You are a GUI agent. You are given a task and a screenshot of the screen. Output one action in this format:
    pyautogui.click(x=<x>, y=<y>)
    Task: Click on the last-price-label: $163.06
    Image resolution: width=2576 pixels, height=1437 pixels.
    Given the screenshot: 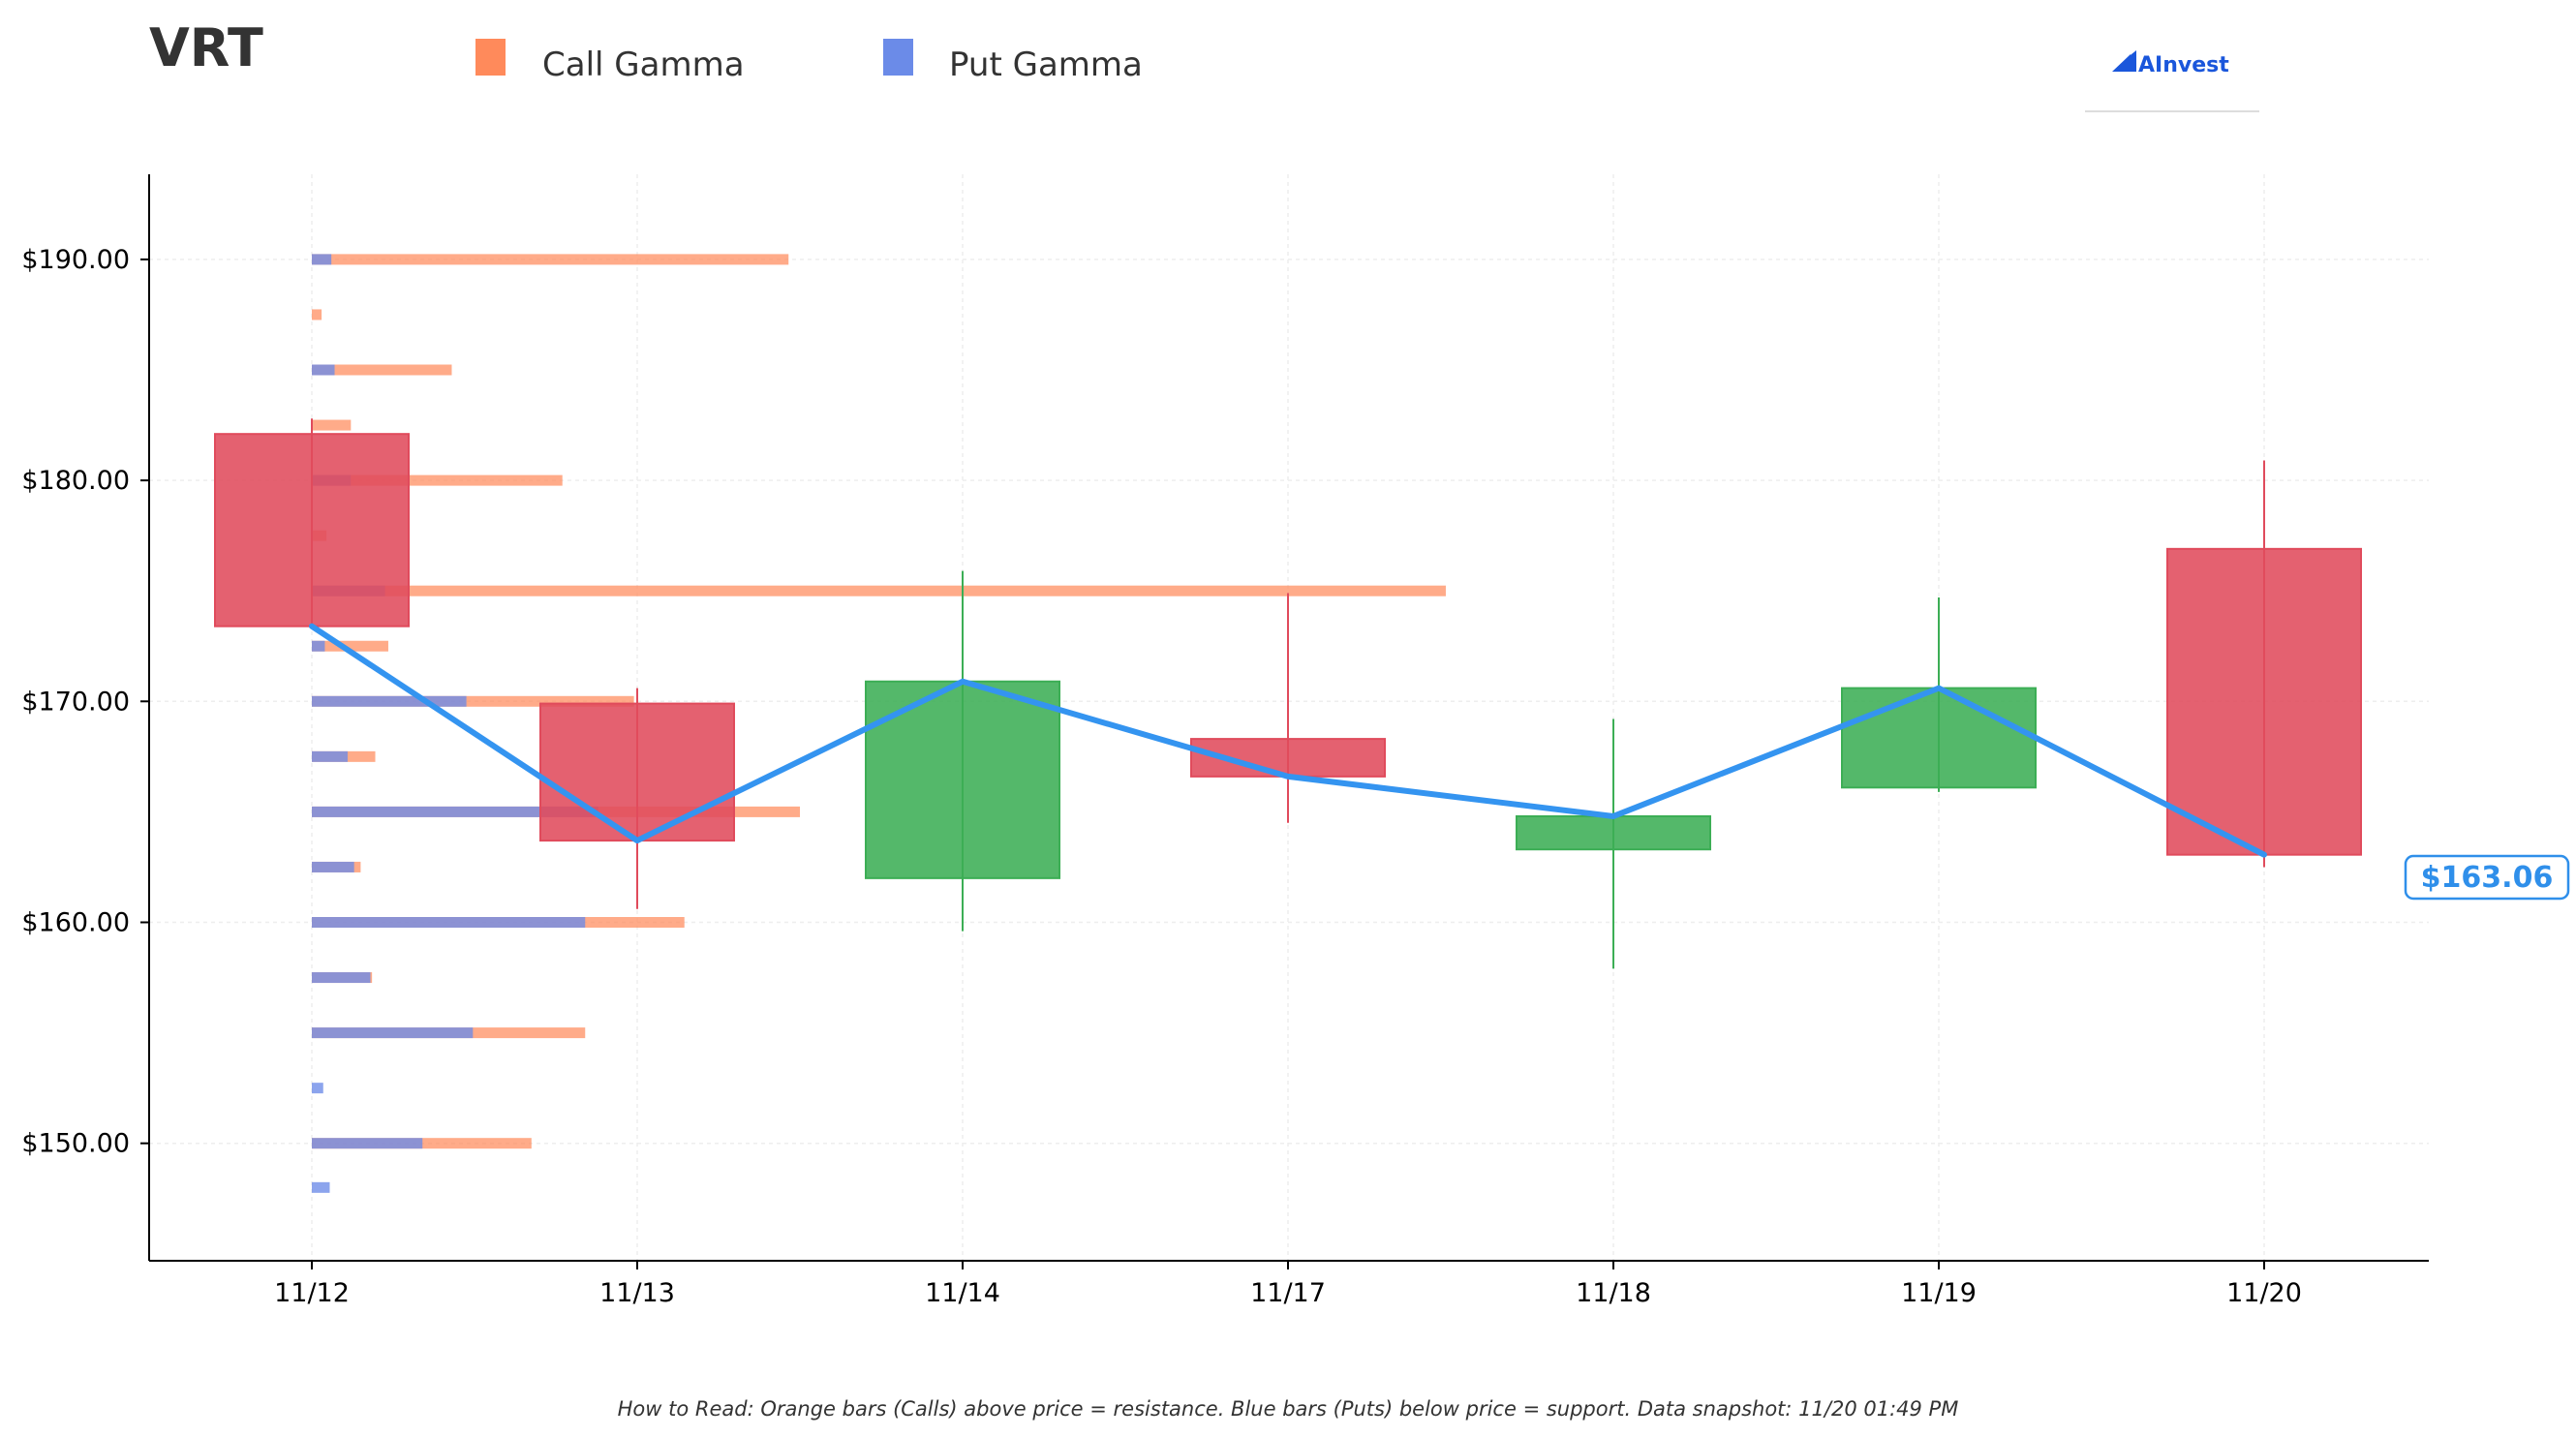 What is the action you would take?
    pyautogui.click(x=2487, y=878)
    